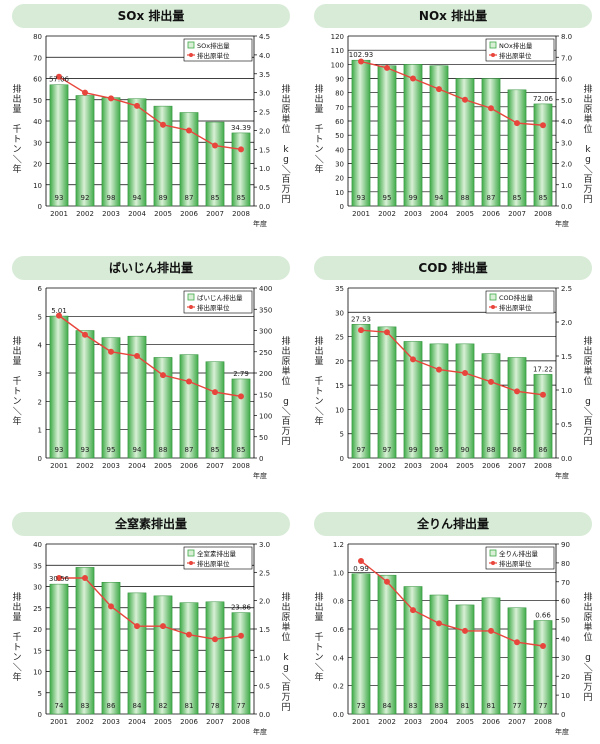 Image resolution: width=600 pixels, height=744 pixels. Describe the element at coordinates (566, 357) in the screenshot. I see `y2-tick-label: 1.5` at that location.